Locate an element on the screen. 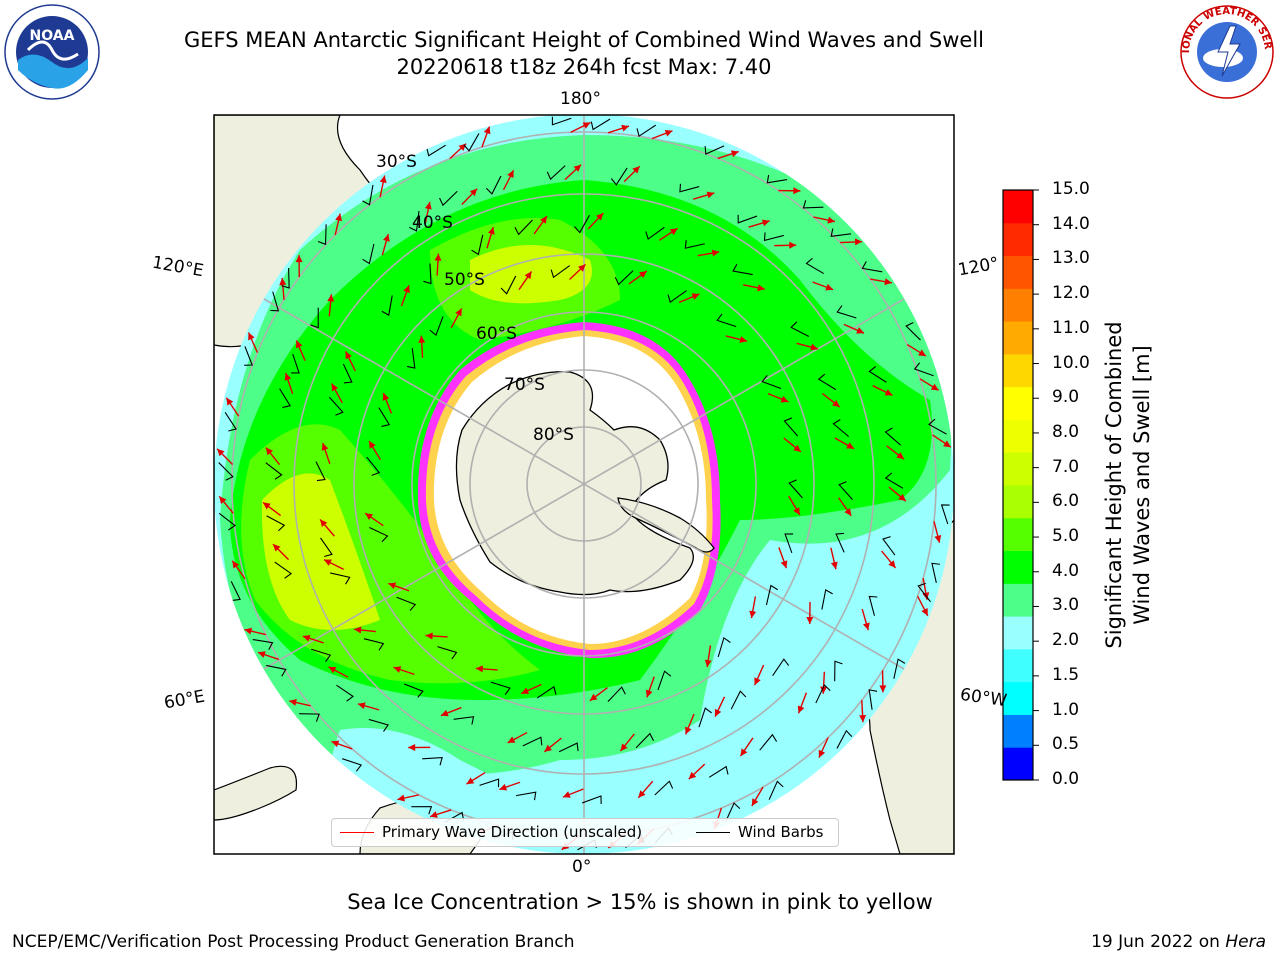 The height and width of the screenshot is (960, 1280). lon-label-180: 180° is located at coordinates (580, 99).